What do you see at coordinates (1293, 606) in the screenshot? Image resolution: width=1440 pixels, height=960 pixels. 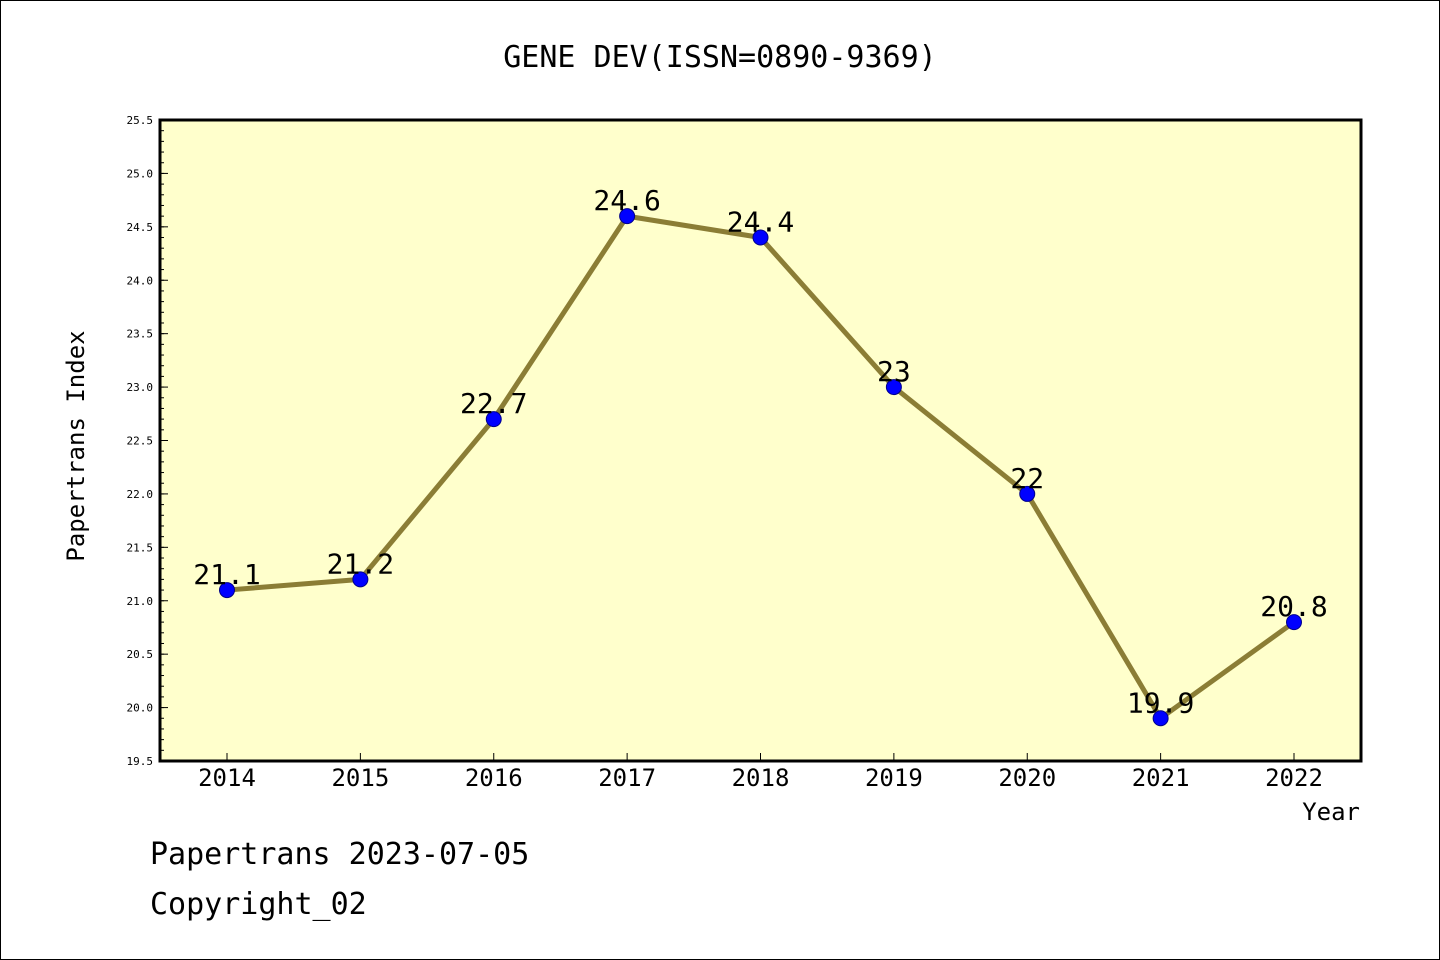 I see `data-label: 20.8` at bounding box center [1293, 606].